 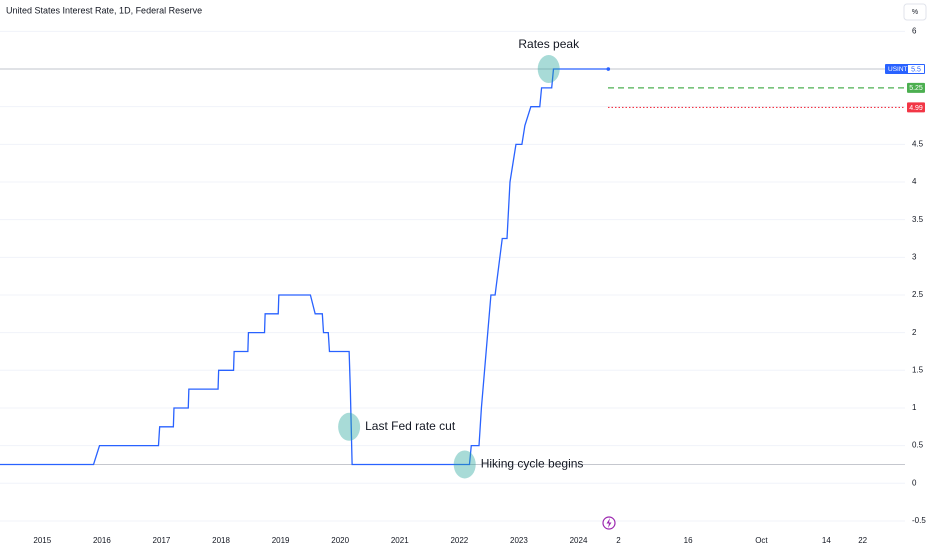 I want to click on x-tick-label: 2021, so click(x=400, y=540).